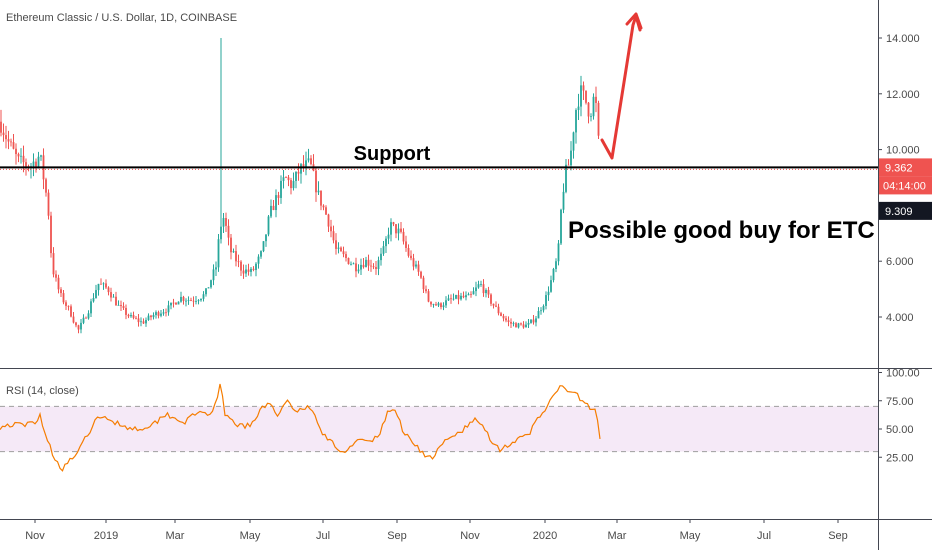  Describe the element at coordinates (838, 536) in the screenshot. I see `time-tick-label: Sep` at that location.